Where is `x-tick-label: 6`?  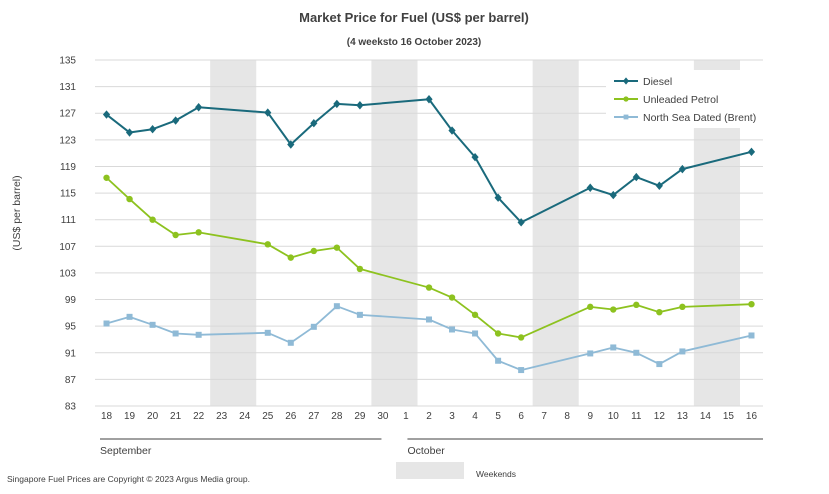 x-tick-label: 6 is located at coordinates (521, 416).